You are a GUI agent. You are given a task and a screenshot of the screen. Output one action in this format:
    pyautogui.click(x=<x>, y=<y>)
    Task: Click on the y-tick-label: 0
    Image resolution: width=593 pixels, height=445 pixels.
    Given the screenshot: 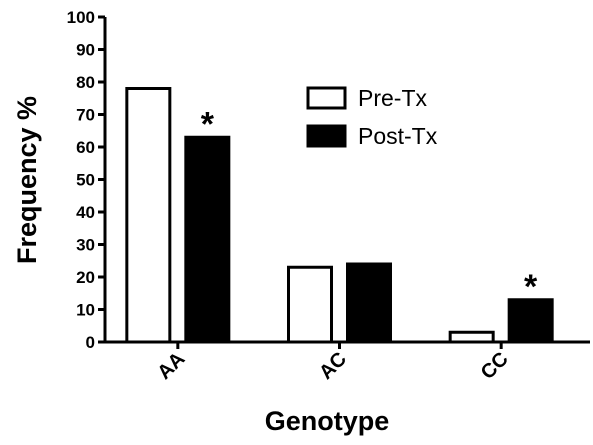 What is the action you would take?
    pyautogui.click(x=90, y=342)
    